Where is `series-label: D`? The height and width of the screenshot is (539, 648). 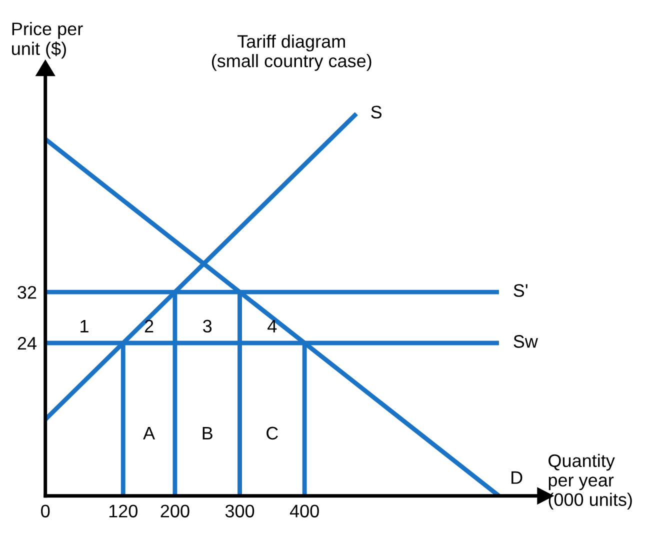
series-label: D is located at coordinates (517, 477).